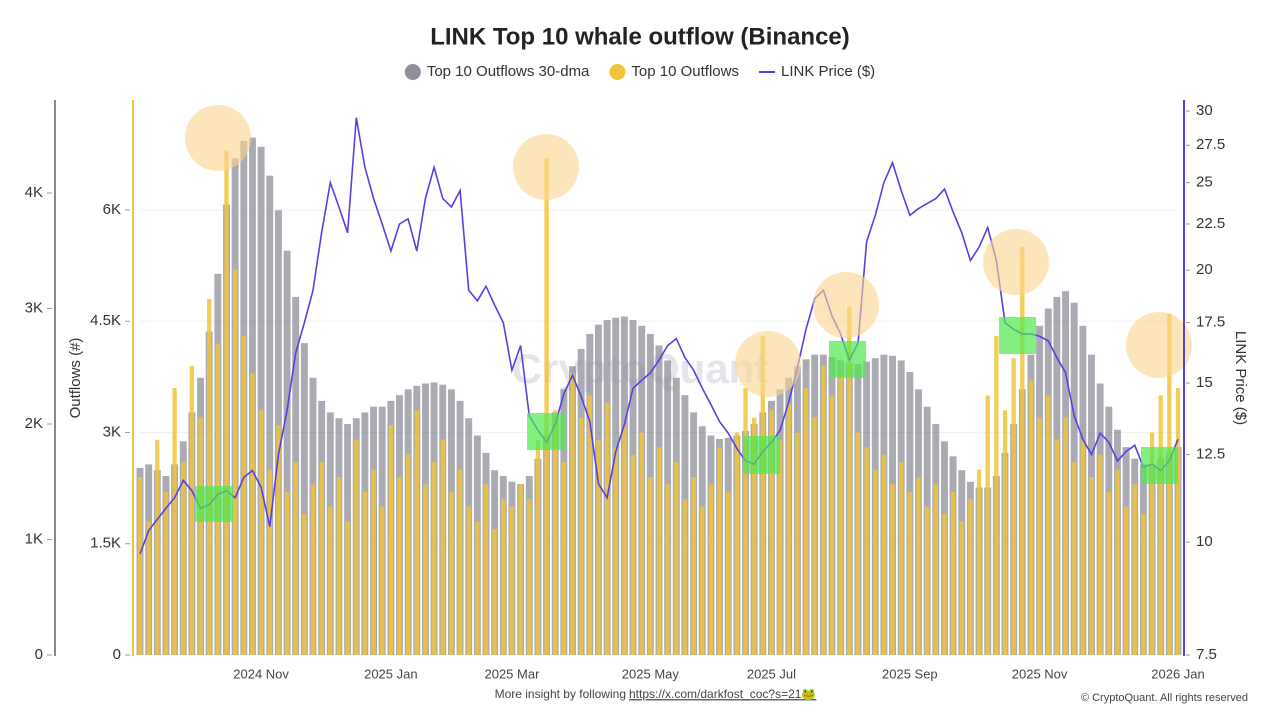  Describe the element at coordinates (112, 431) in the screenshot. I see `yticks-label: 3K` at that location.